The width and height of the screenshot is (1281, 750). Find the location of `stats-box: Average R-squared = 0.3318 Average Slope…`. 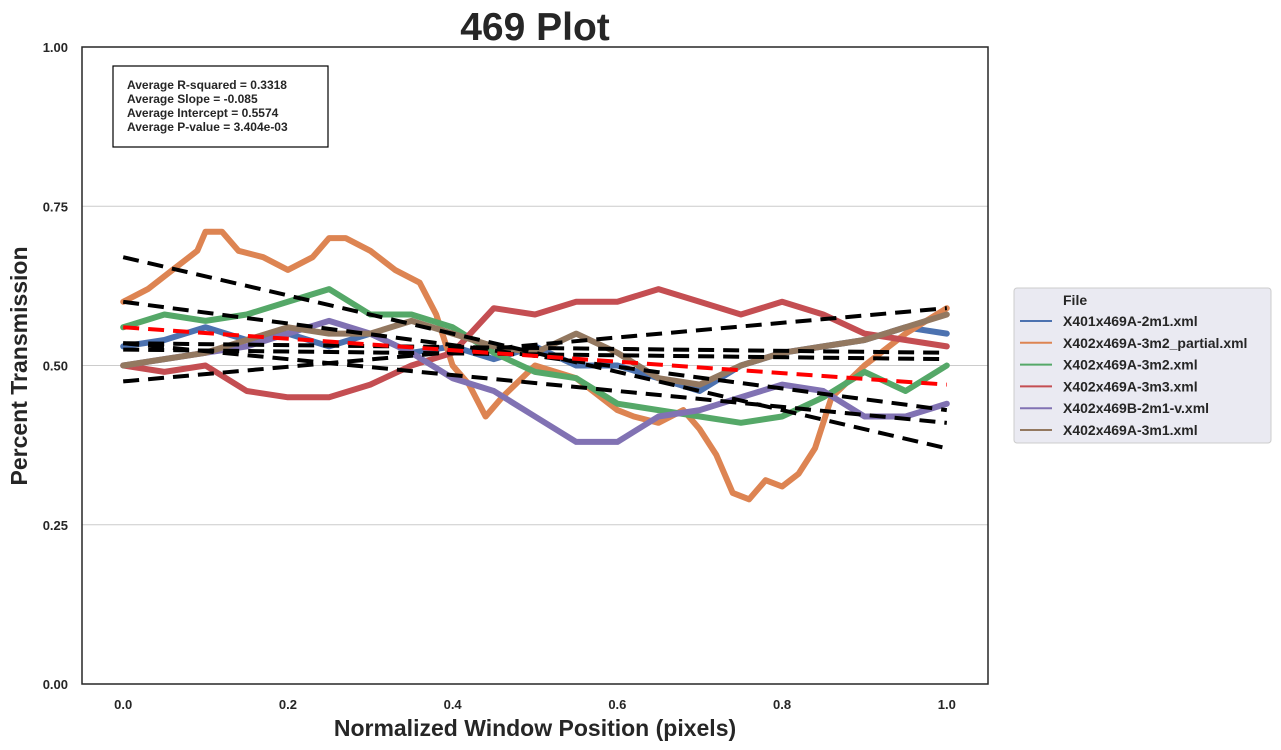

stats-box: Average R-squared = 0.3318 Average Slope… is located at coordinates (220, 106).